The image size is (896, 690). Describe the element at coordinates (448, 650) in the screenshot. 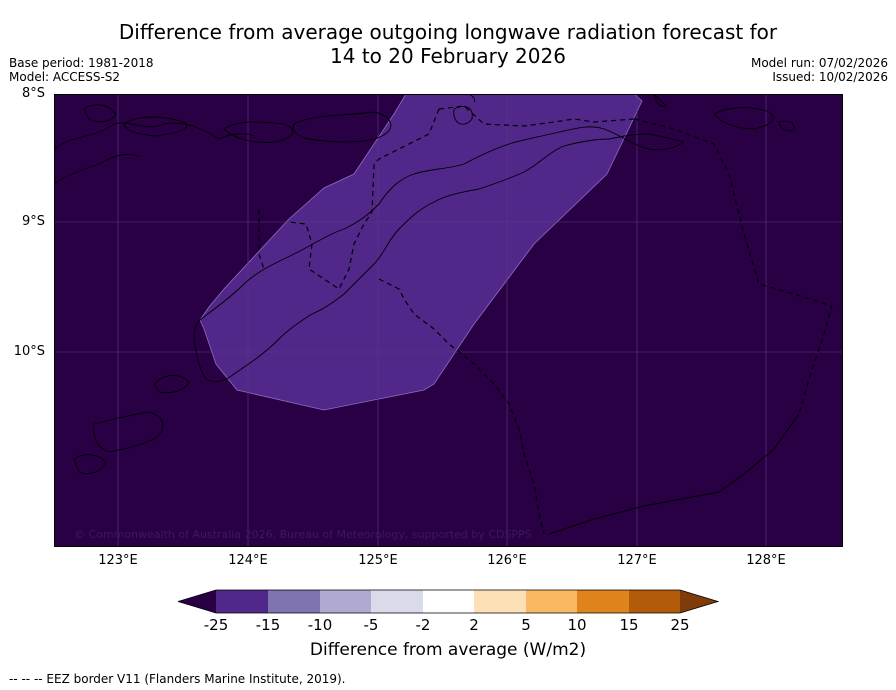

I see `colorbar-title: Difference from average (W/m2)` at that location.